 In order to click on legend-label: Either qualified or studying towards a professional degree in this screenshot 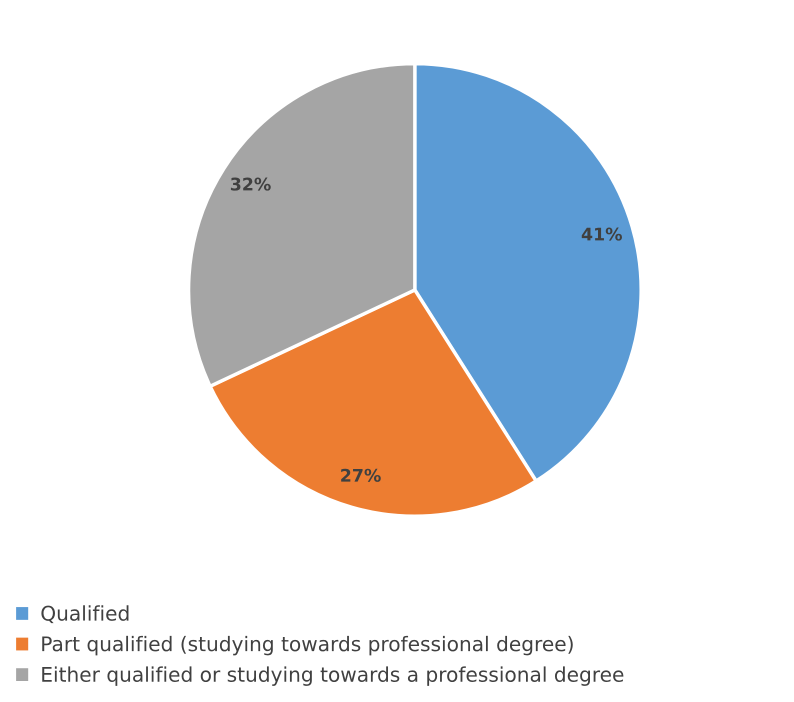, I will do `click(333, 676)`.